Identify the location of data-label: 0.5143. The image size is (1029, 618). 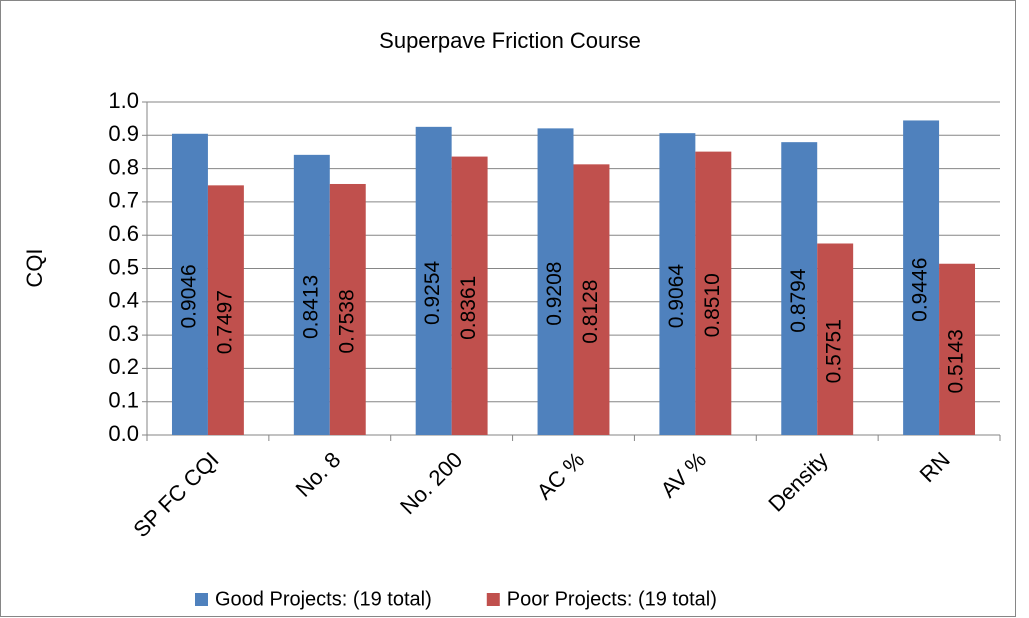
(956, 361).